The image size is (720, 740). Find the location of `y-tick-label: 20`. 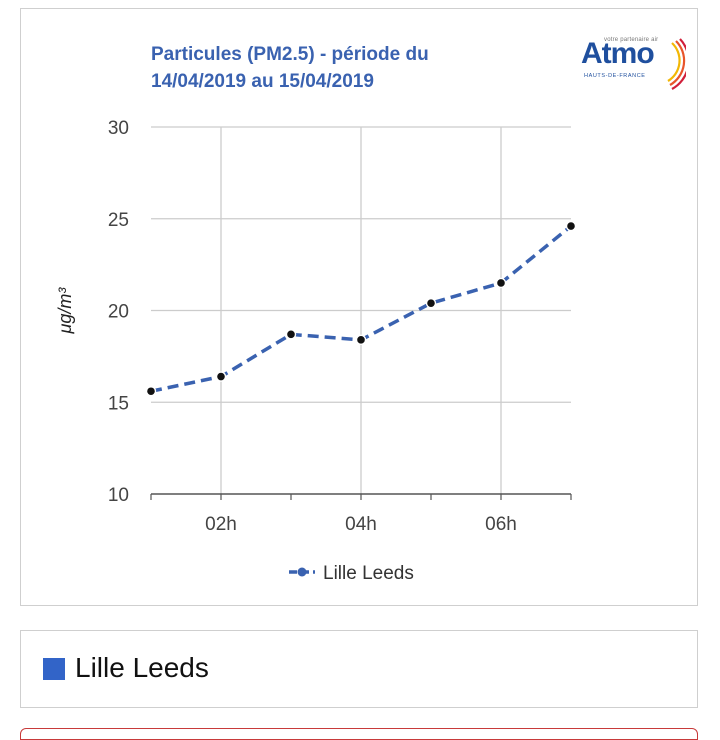

y-tick-label: 20 is located at coordinates (118, 312).